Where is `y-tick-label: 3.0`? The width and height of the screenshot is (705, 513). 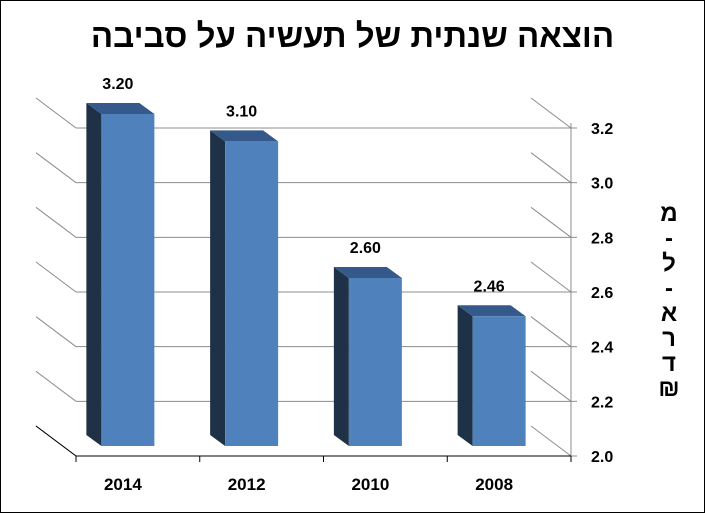
y-tick-label: 3.0 is located at coordinates (602, 184).